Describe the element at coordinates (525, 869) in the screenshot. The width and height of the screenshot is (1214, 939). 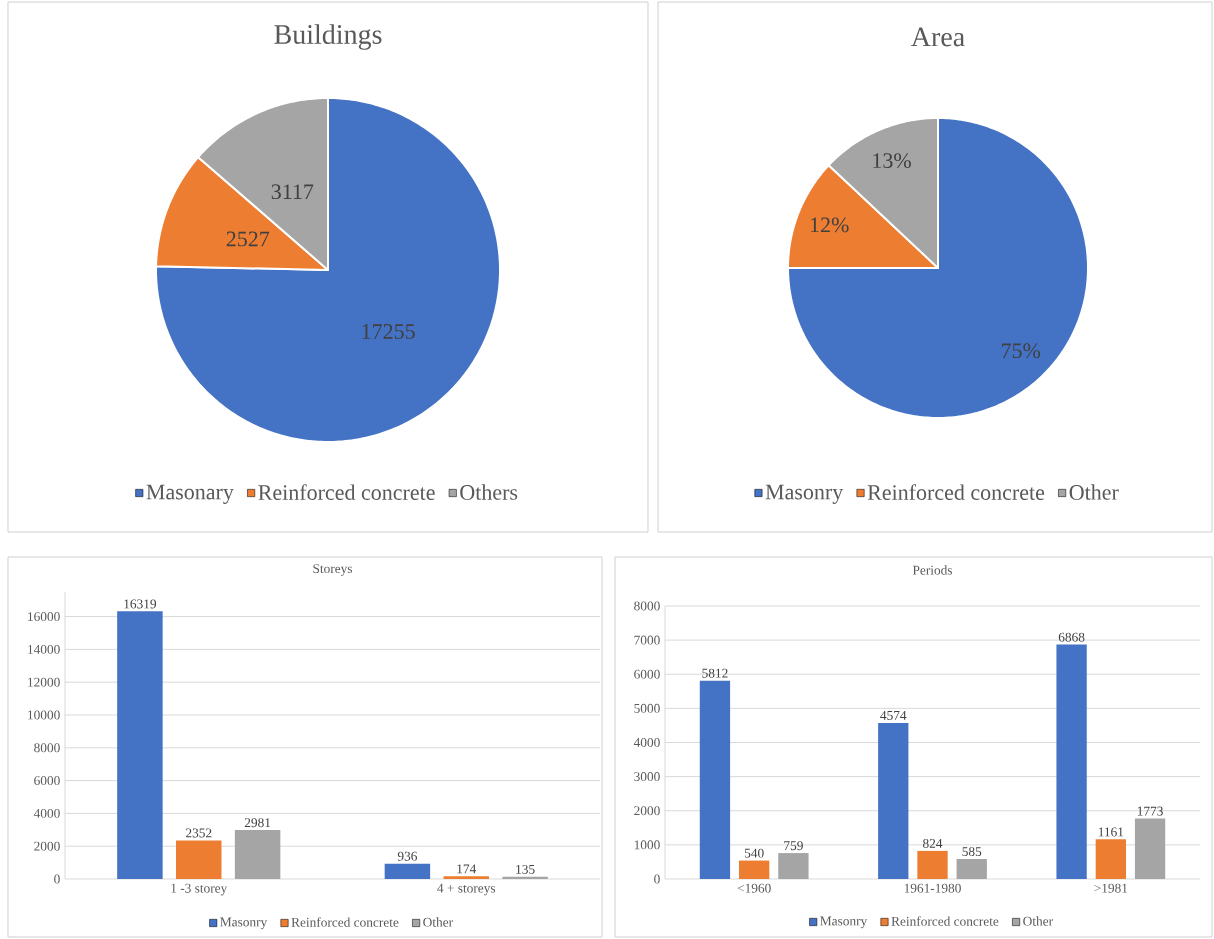
I see `data-label: 135` at that location.